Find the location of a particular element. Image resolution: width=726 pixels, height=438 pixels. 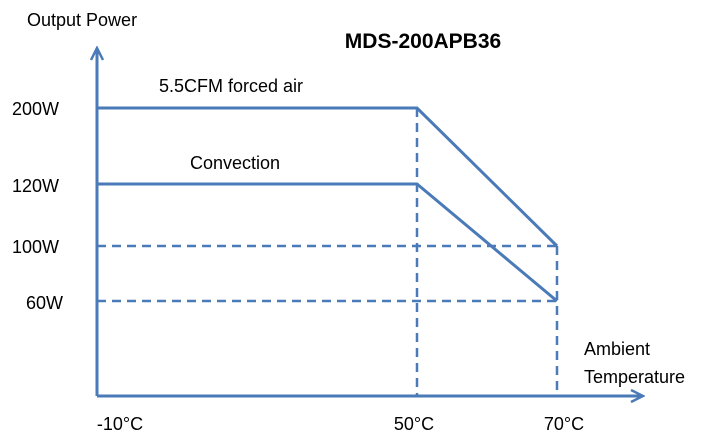

x-tick-label-minus10: -10°C is located at coordinates (120, 424).